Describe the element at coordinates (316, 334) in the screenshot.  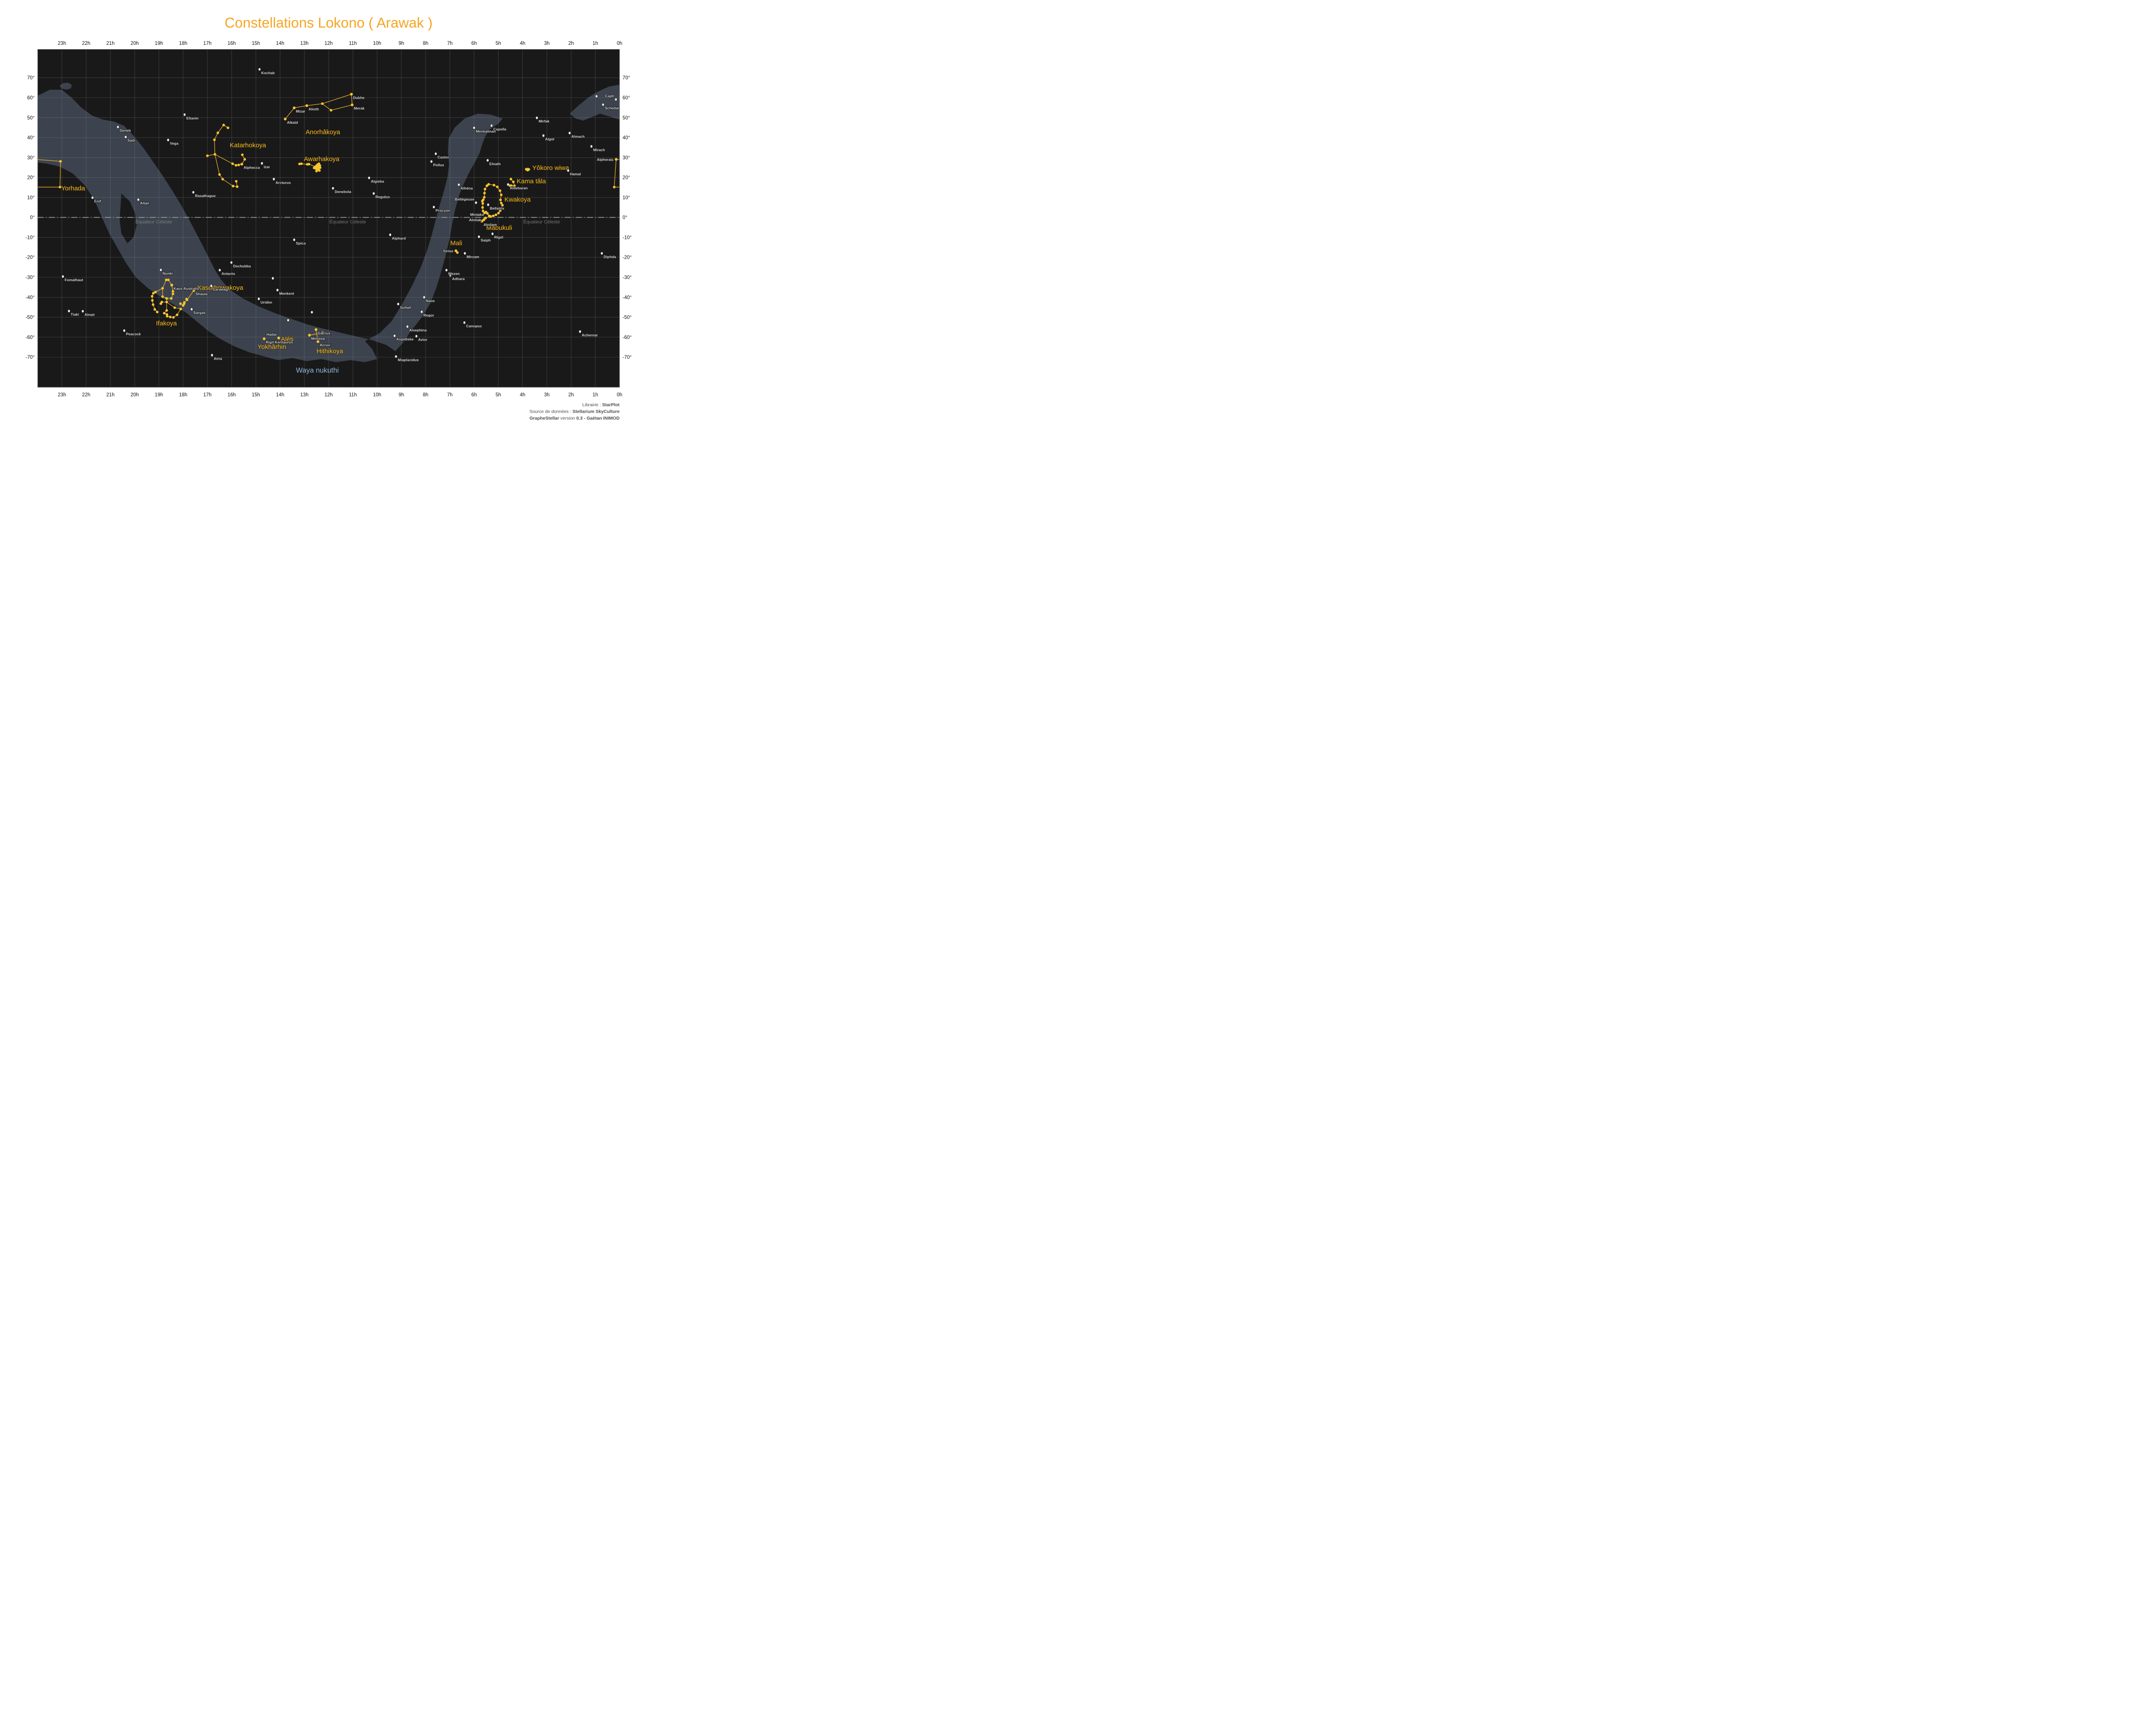
I see `constellation-line-Hithikoya` at that location.